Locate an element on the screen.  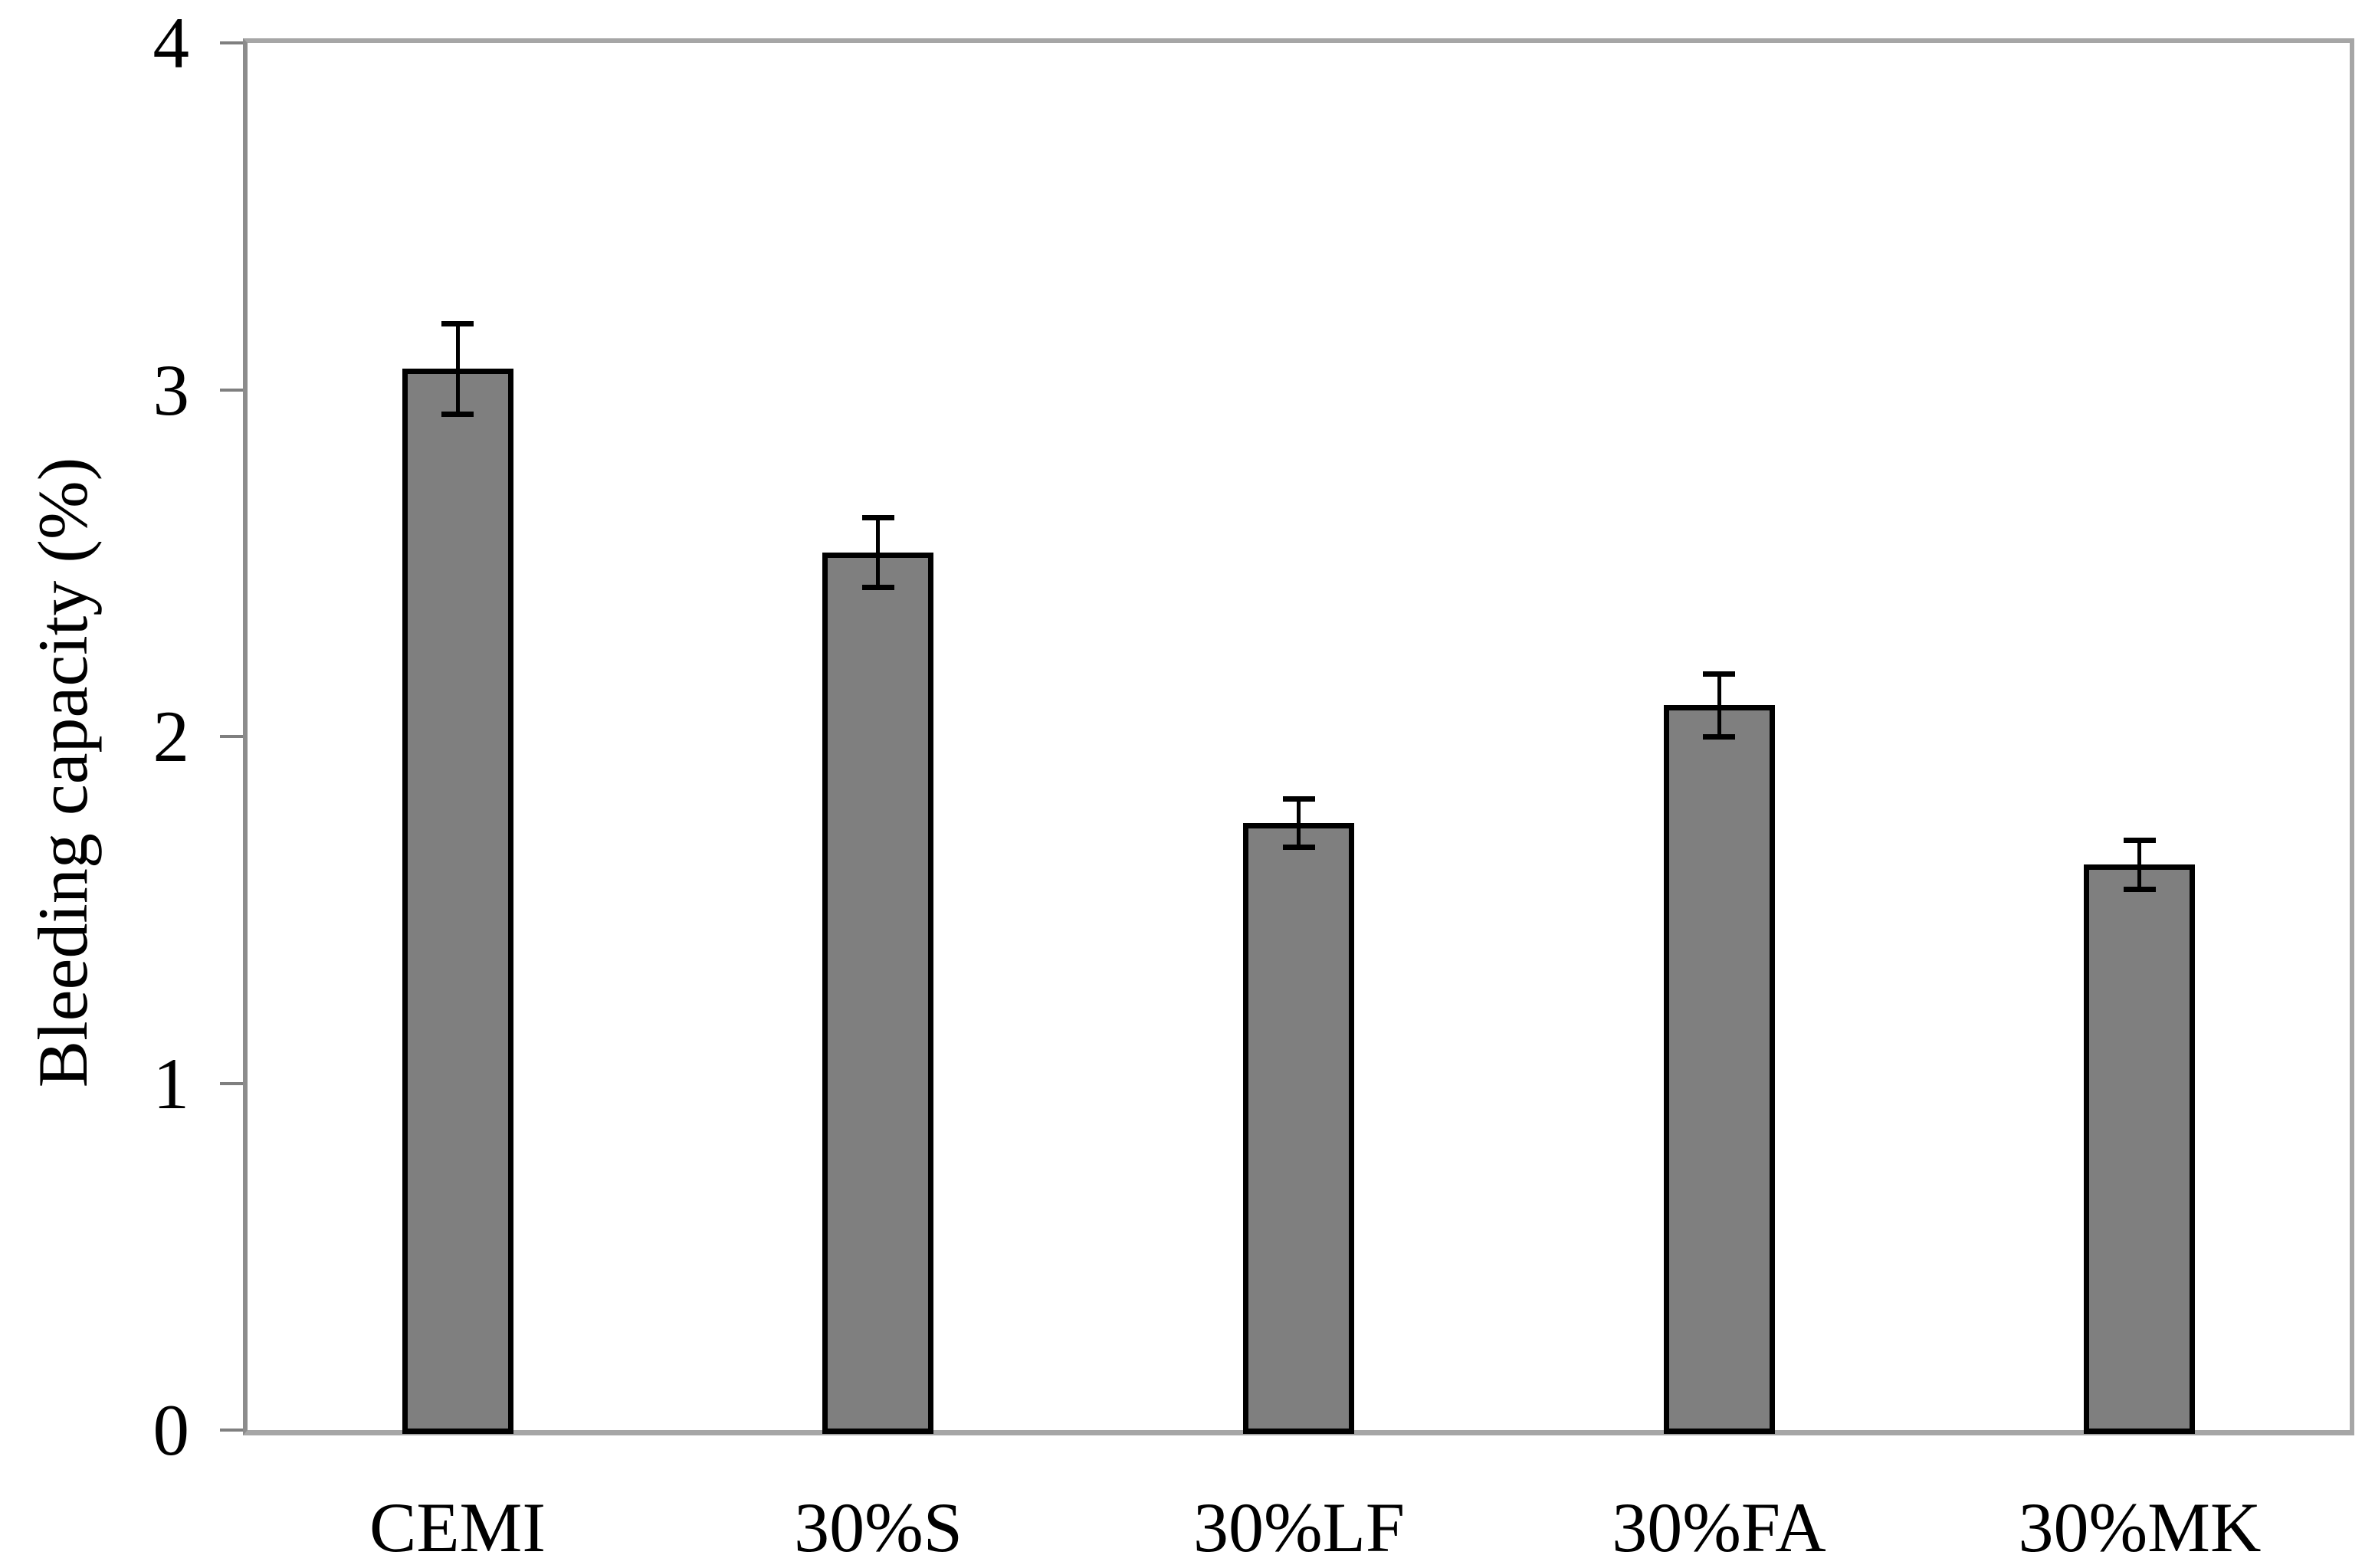
bar-30%FA is located at coordinates (1719, 1069).